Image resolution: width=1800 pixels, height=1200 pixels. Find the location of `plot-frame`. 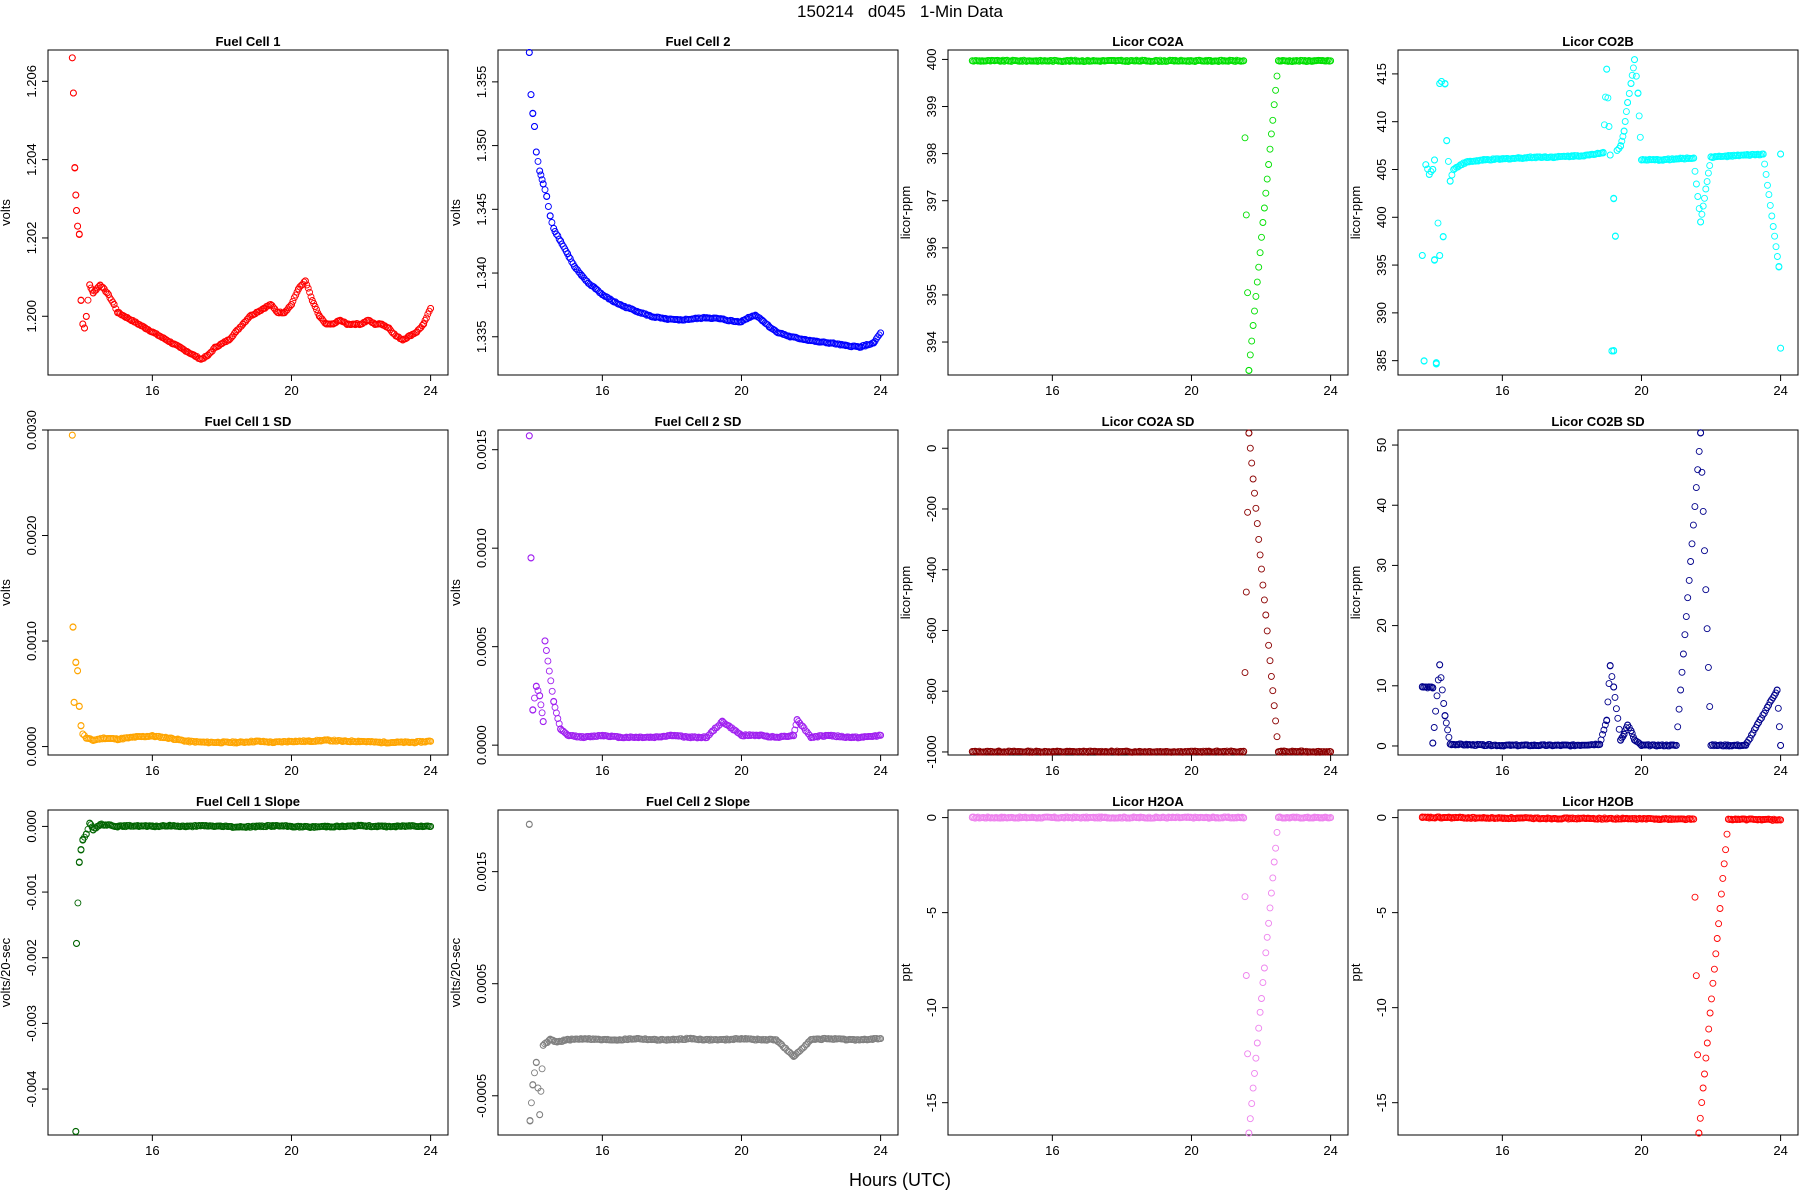

plot-frame is located at coordinates (698, 592).